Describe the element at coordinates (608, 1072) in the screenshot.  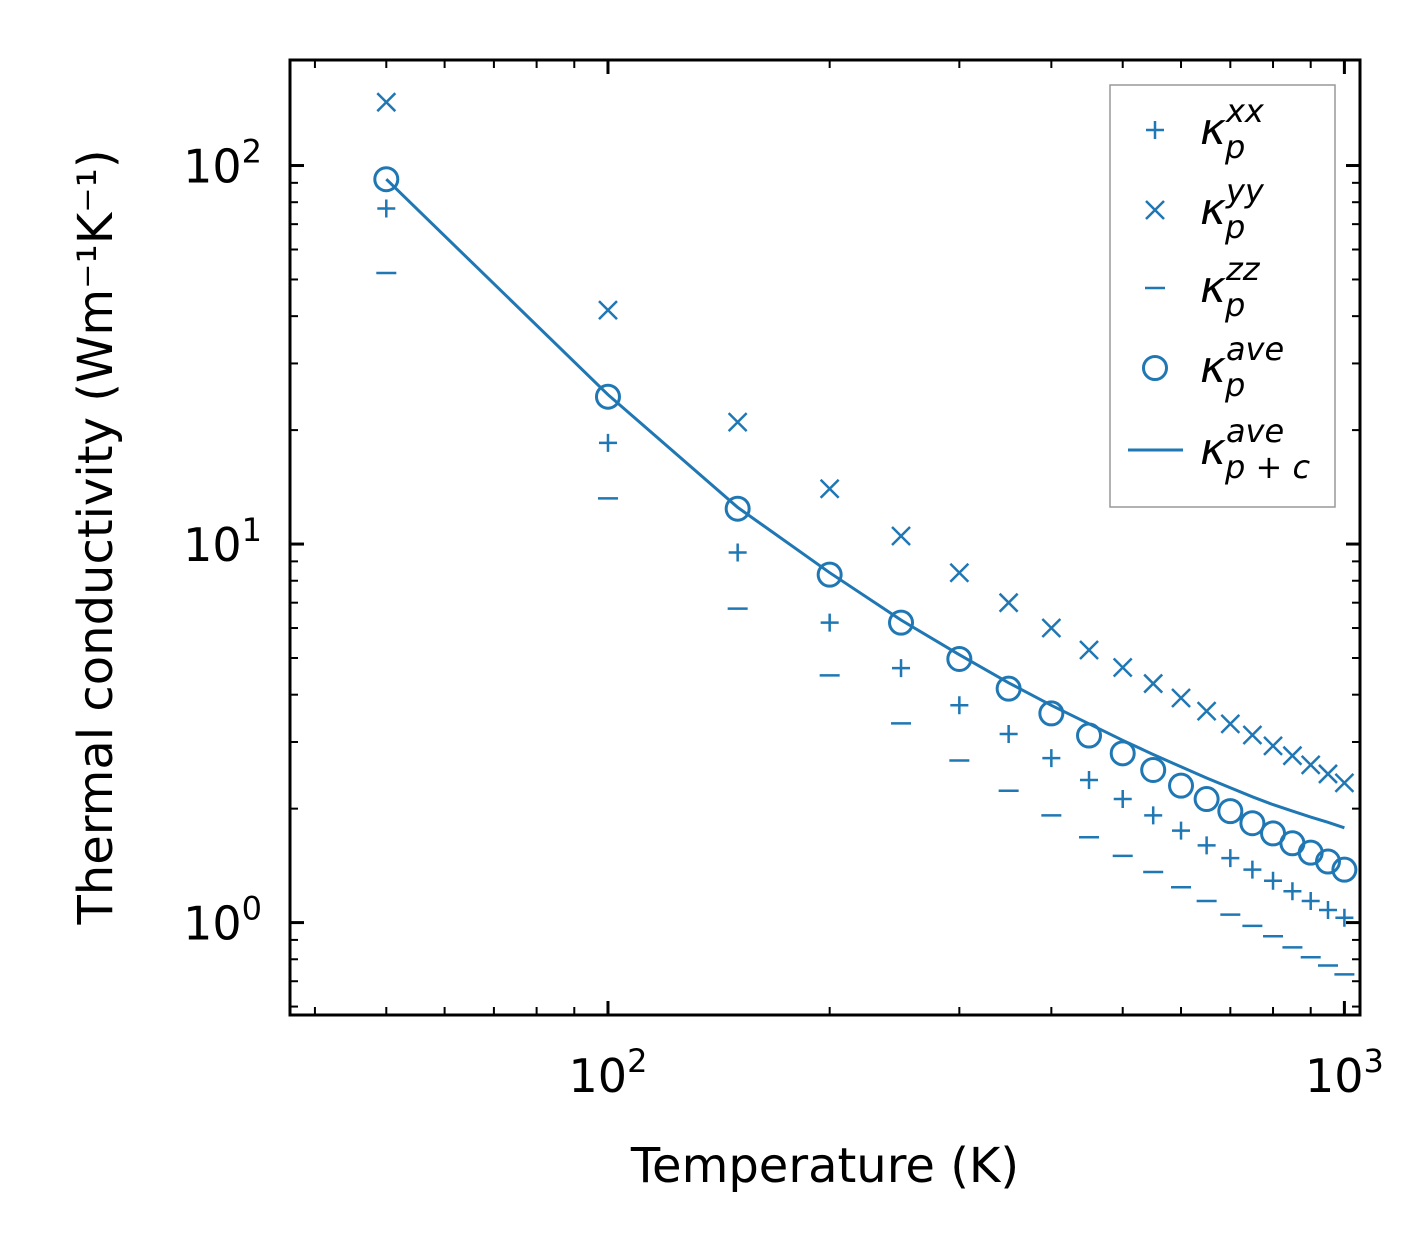
I see `x-tick-label: 10²` at that location.